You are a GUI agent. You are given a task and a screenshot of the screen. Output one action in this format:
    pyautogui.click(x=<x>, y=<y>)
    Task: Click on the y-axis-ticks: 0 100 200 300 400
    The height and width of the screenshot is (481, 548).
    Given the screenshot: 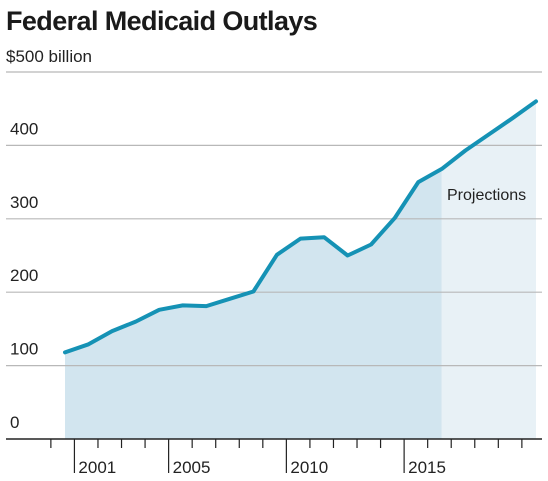 What is the action you would take?
    pyautogui.click(x=24, y=275)
    